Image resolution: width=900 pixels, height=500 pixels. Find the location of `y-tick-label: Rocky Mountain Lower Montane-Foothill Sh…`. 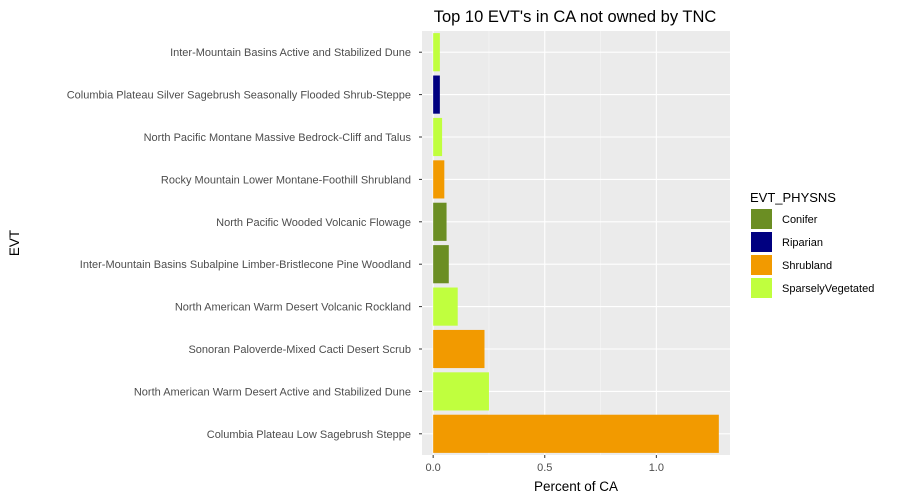

y-tick-label: Rocky Mountain Lower Montane-Foothill Sh… is located at coordinates (286, 180).